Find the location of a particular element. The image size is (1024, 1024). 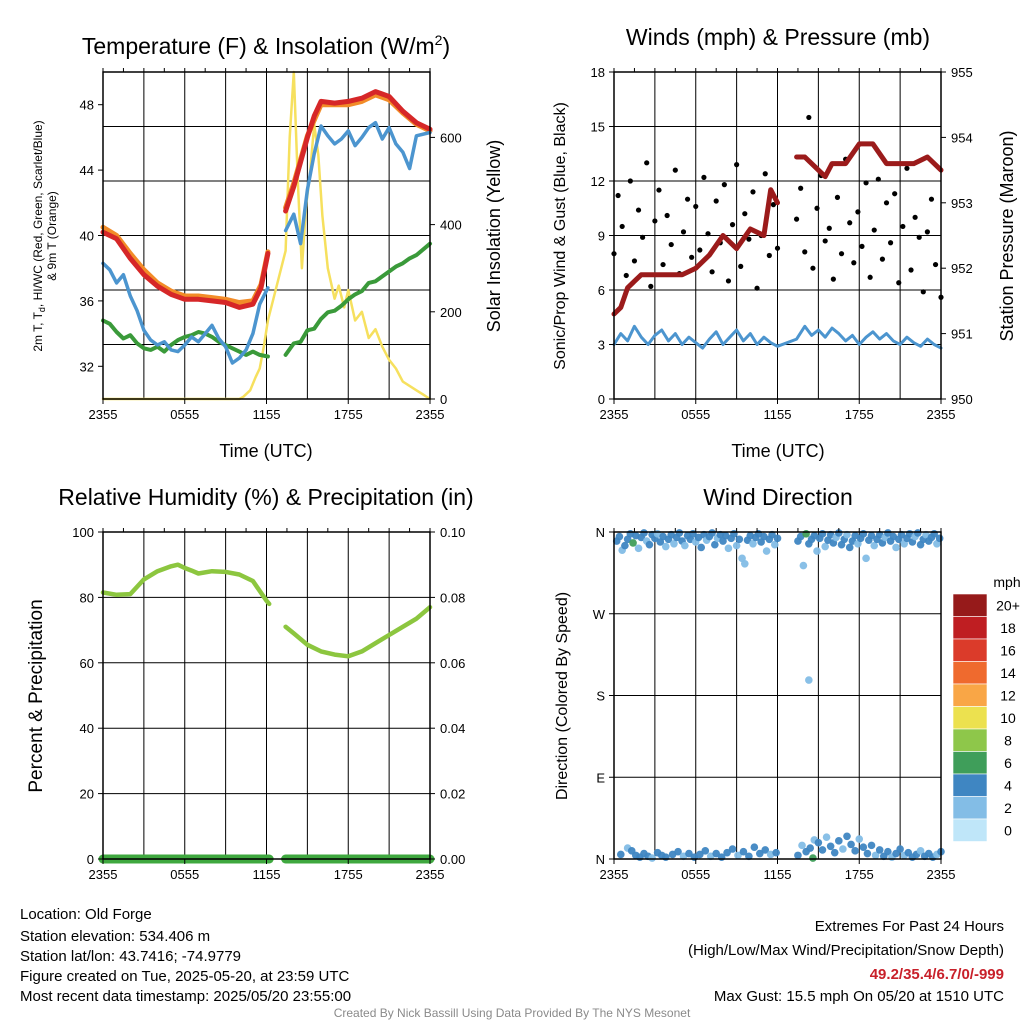

y-tick-label: 40 is located at coordinates (87, 728).